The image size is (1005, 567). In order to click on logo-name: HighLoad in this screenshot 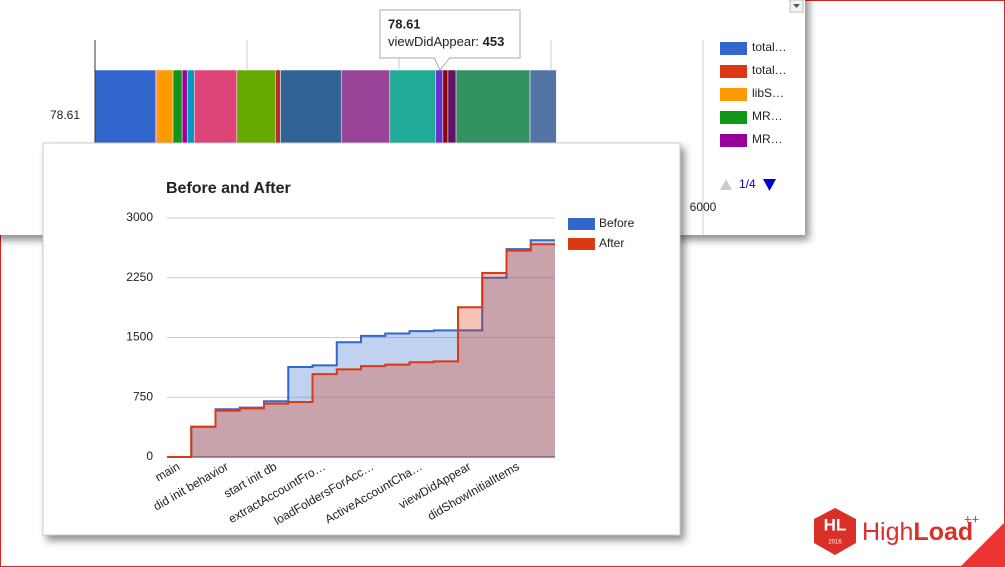, I will do `click(917, 532)`.